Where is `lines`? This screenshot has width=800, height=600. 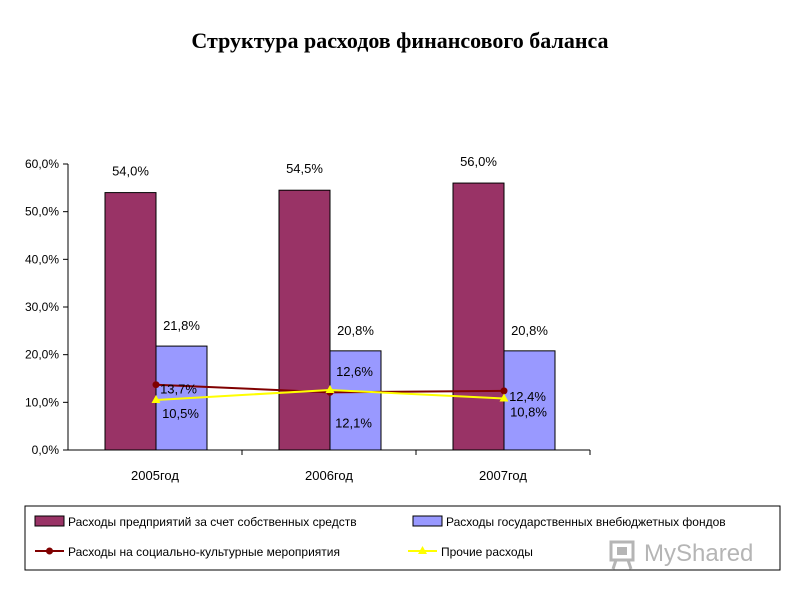
lines is located at coordinates (330, 392).